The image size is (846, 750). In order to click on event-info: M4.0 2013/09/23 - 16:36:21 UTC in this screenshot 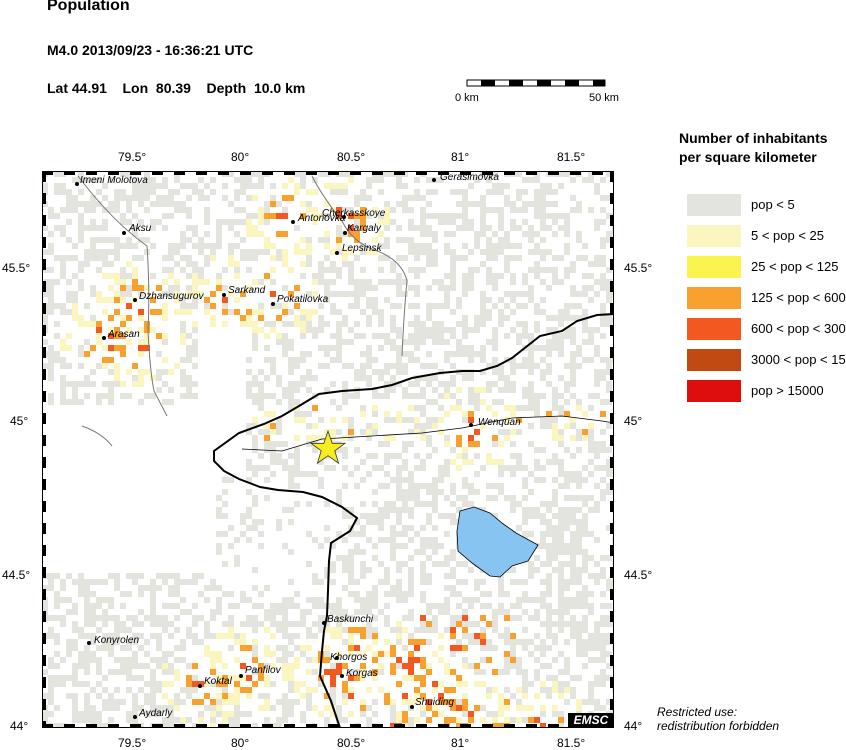, I will do `click(150, 50)`.